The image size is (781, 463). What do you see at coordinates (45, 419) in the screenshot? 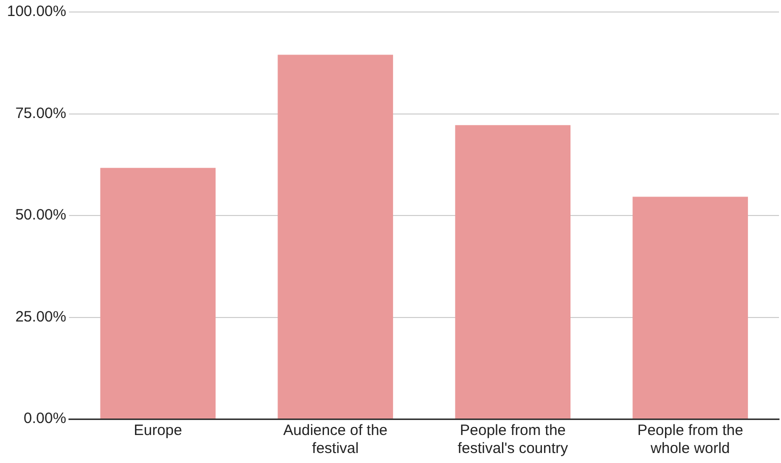
I see `y-tick-label: 0.00%` at bounding box center [45, 419].